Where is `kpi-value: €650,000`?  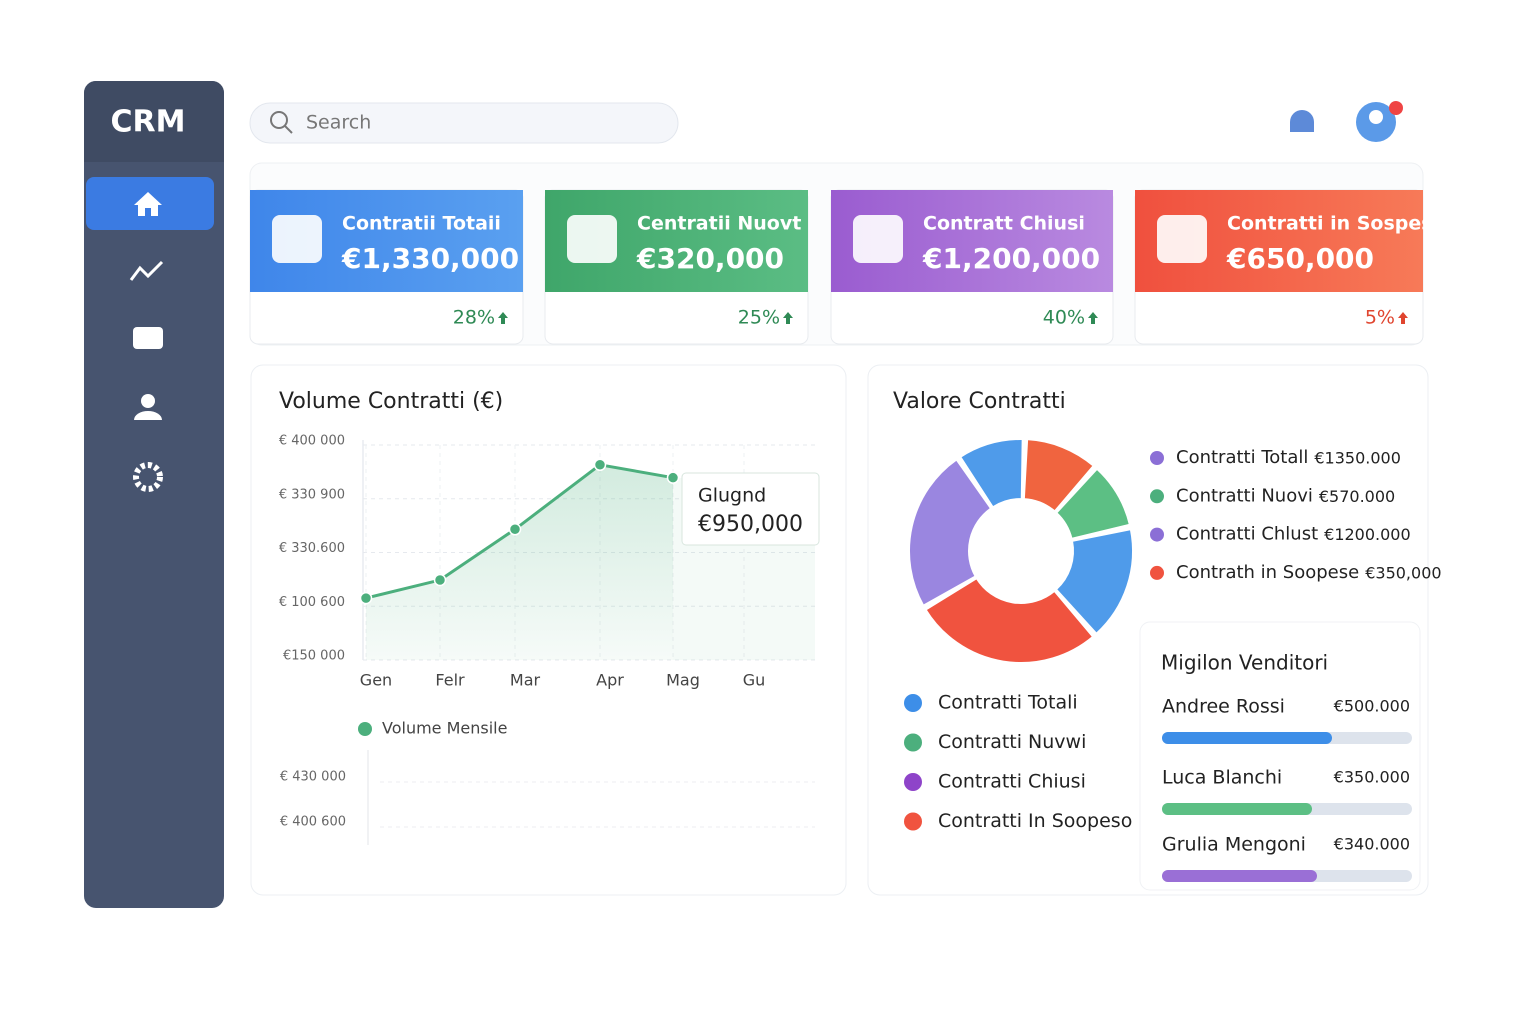
kpi-value: €650,000 is located at coordinates (1300, 258).